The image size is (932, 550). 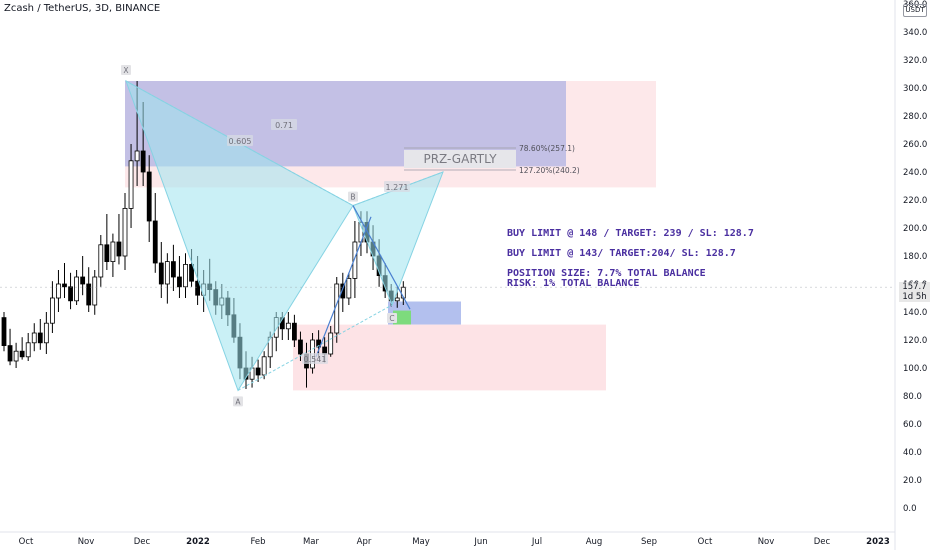 What do you see at coordinates (547, 148) in the screenshot?
I see `prz-level-label: 78.60%(257.1)` at bounding box center [547, 148].